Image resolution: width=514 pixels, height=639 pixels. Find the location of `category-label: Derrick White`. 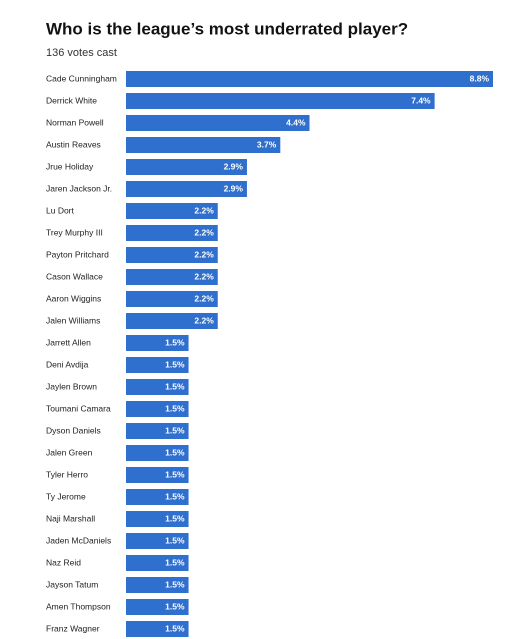

category-label: Derrick White is located at coordinates (71, 100).